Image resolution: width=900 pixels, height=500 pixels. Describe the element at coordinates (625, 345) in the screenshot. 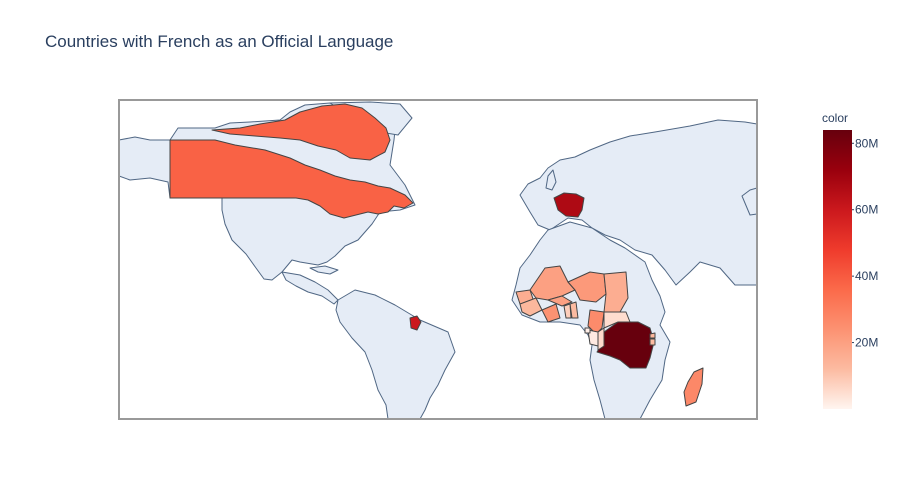

I see `region-dr-congo` at that location.